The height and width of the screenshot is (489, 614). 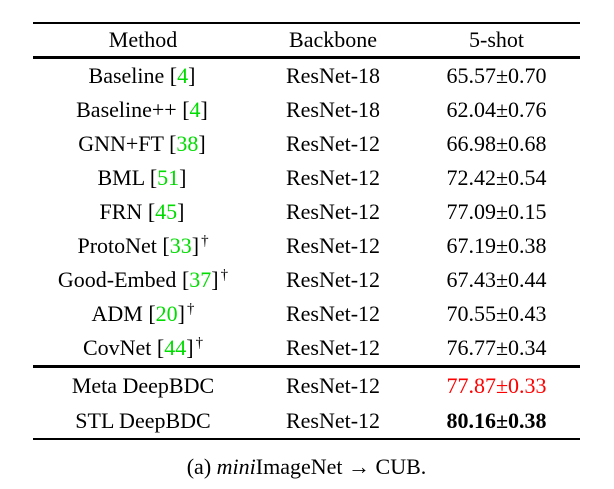 I want to click on method-name: GNN+FT, so click(x=121, y=143).